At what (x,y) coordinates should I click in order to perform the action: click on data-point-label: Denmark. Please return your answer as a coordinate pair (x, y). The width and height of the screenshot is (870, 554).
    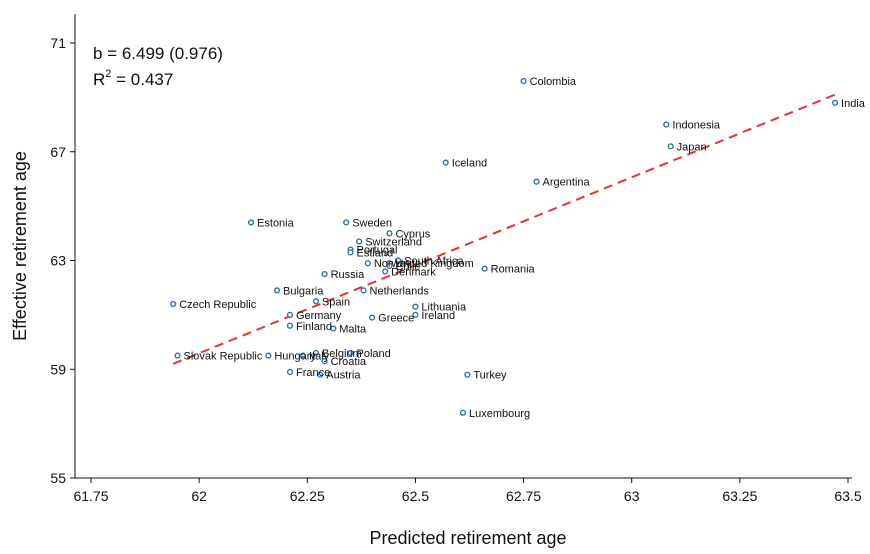
    Looking at the image, I should click on (413, 272).